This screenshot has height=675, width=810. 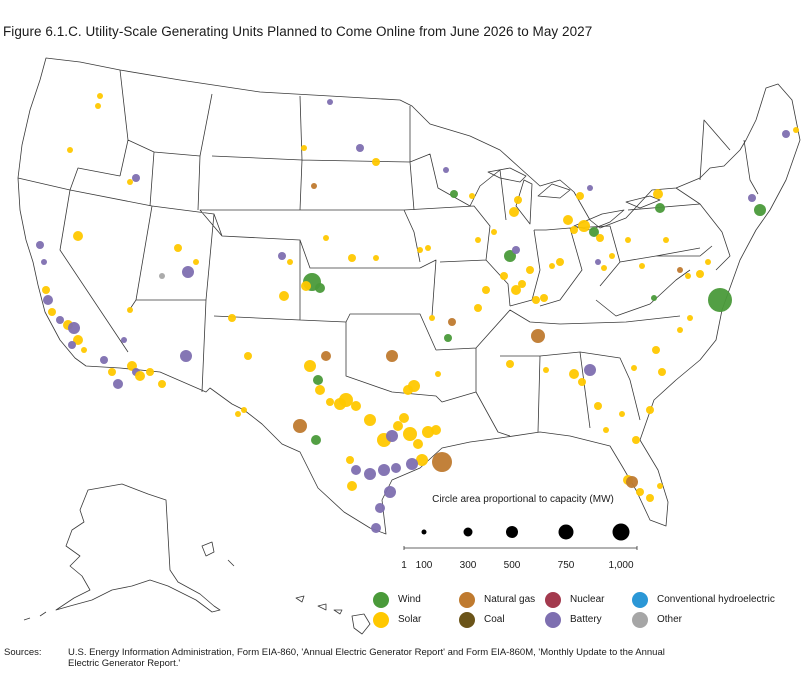 What do you see at coordinates (670, 619) in the screenshot?
I see `legend-label: Other` at bounding box center [670, 619].